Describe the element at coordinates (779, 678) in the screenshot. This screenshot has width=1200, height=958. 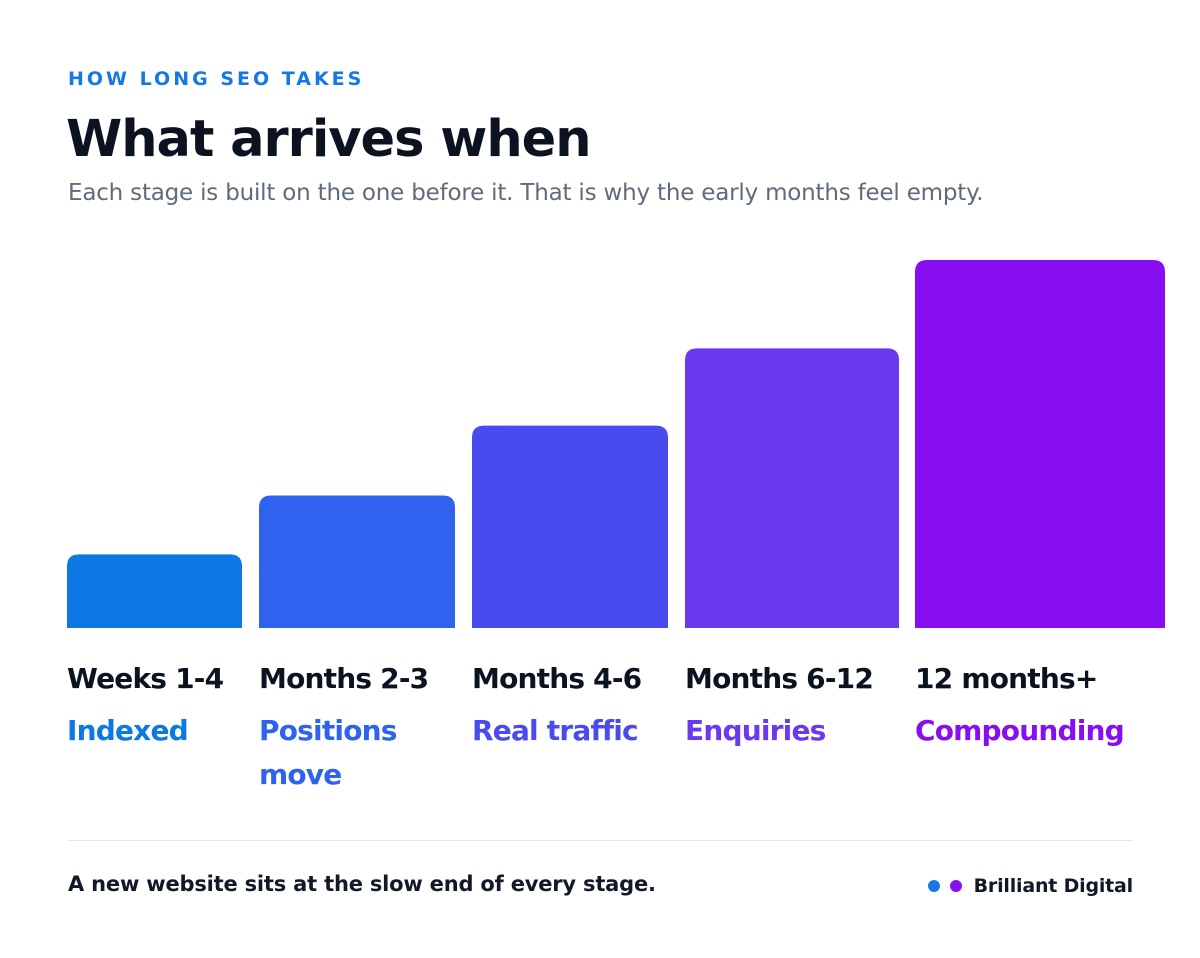
I see `category-label-4: Months 6-12` at that location.